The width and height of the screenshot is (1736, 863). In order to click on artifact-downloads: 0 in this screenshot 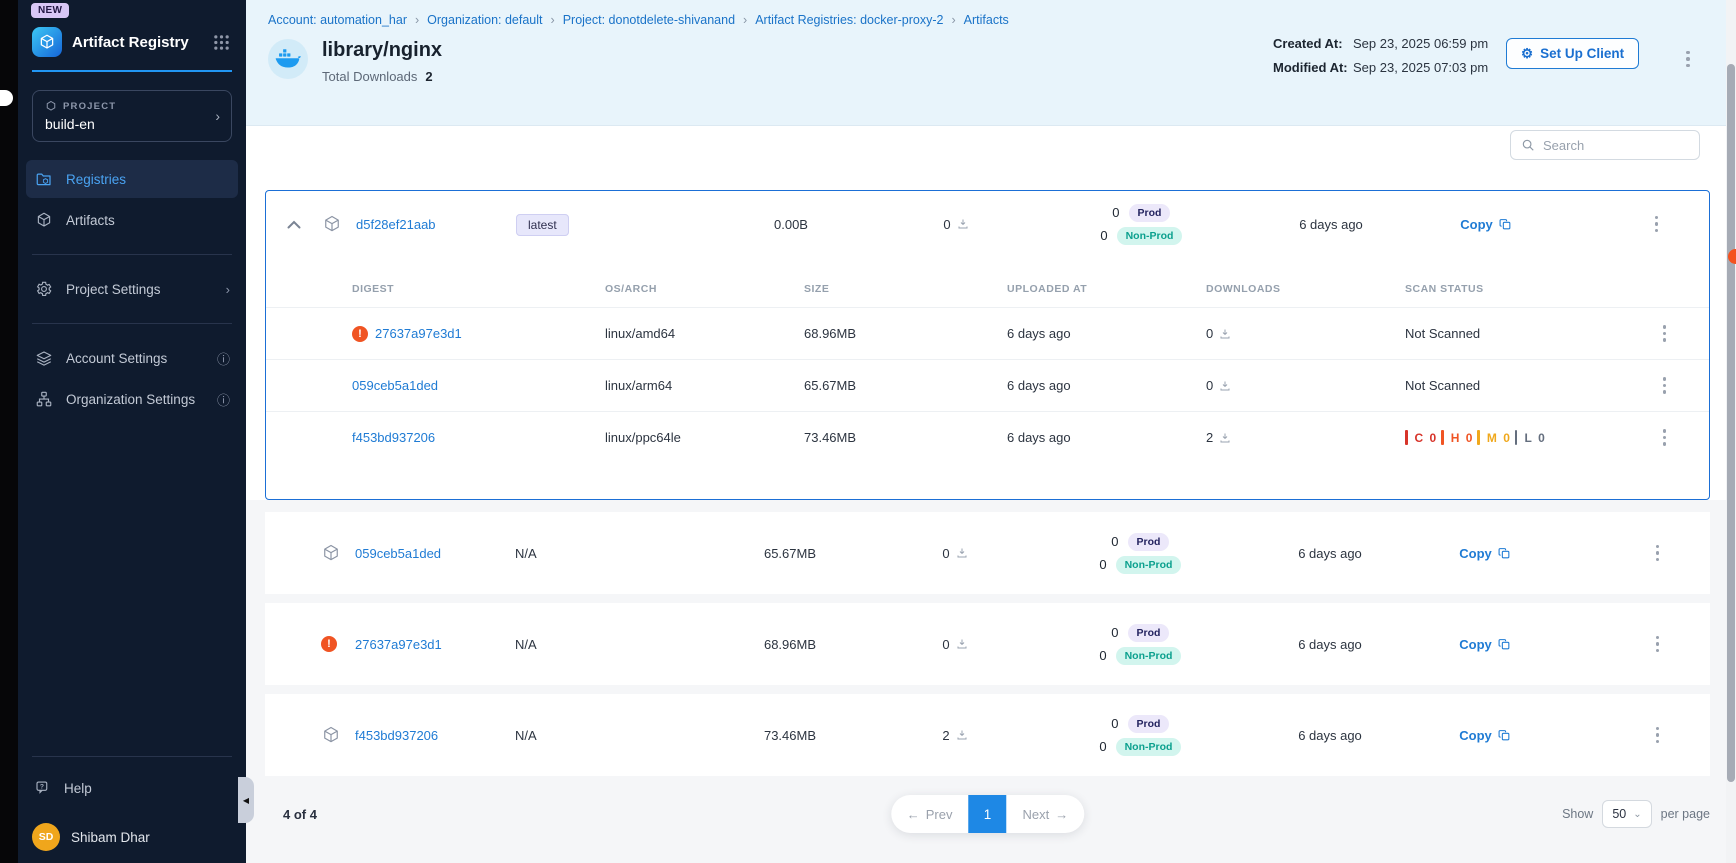, I will do `click(956, 224)`.